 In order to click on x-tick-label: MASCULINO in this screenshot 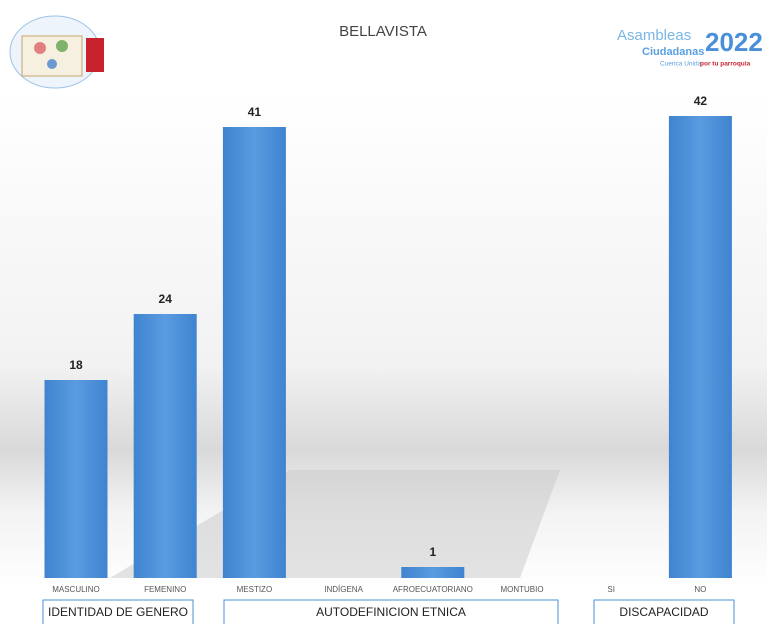, I will do `click(76, 589)`.